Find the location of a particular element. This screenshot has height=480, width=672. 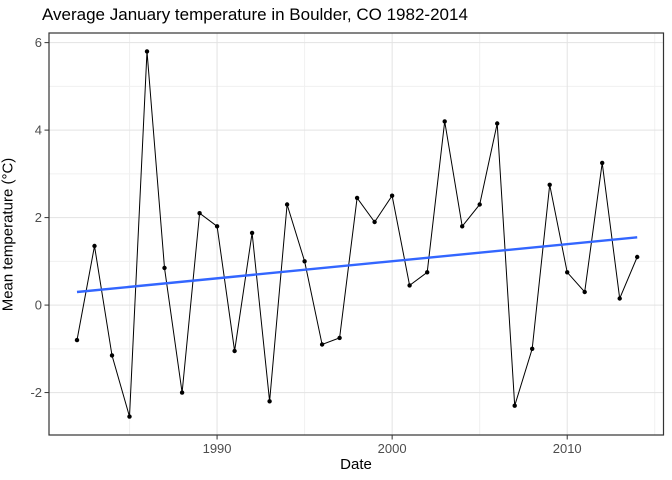

y-tick-label: -2 is located at coordinates (36, 392).